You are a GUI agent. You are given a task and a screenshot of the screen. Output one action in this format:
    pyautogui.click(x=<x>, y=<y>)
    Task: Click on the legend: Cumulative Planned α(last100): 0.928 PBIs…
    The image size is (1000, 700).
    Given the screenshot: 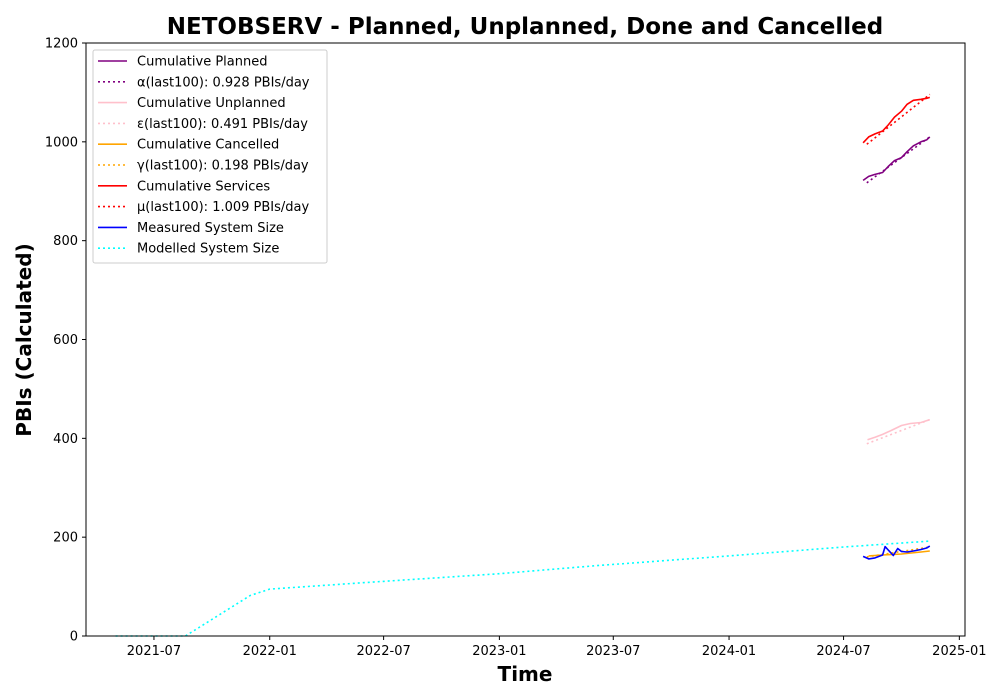 What is the action you would take?
    pyautogui.click(x=210, y=156)
    